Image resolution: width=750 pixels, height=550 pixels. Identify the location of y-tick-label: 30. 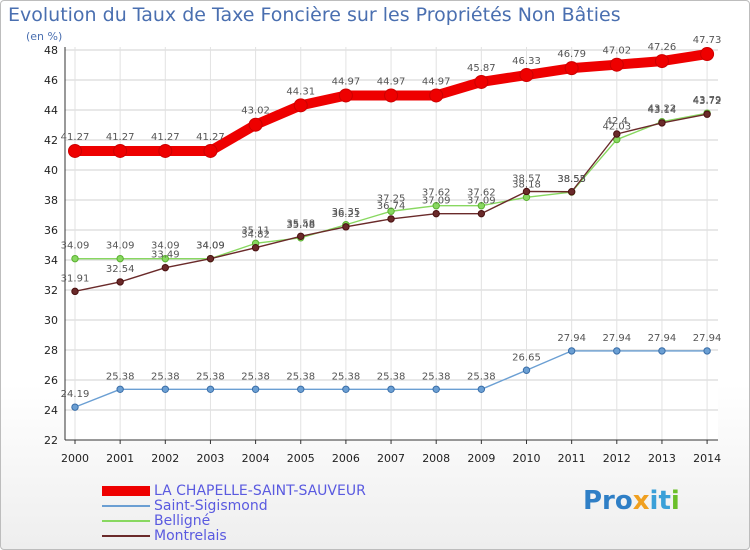
(51, 320).